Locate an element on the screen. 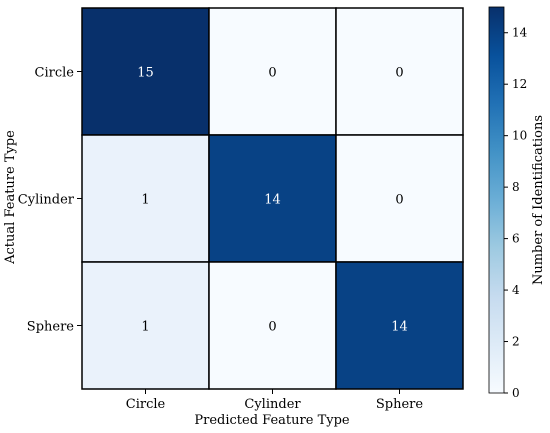  colorbar-label: Number of Identifications is located at coordinates (538, 200).